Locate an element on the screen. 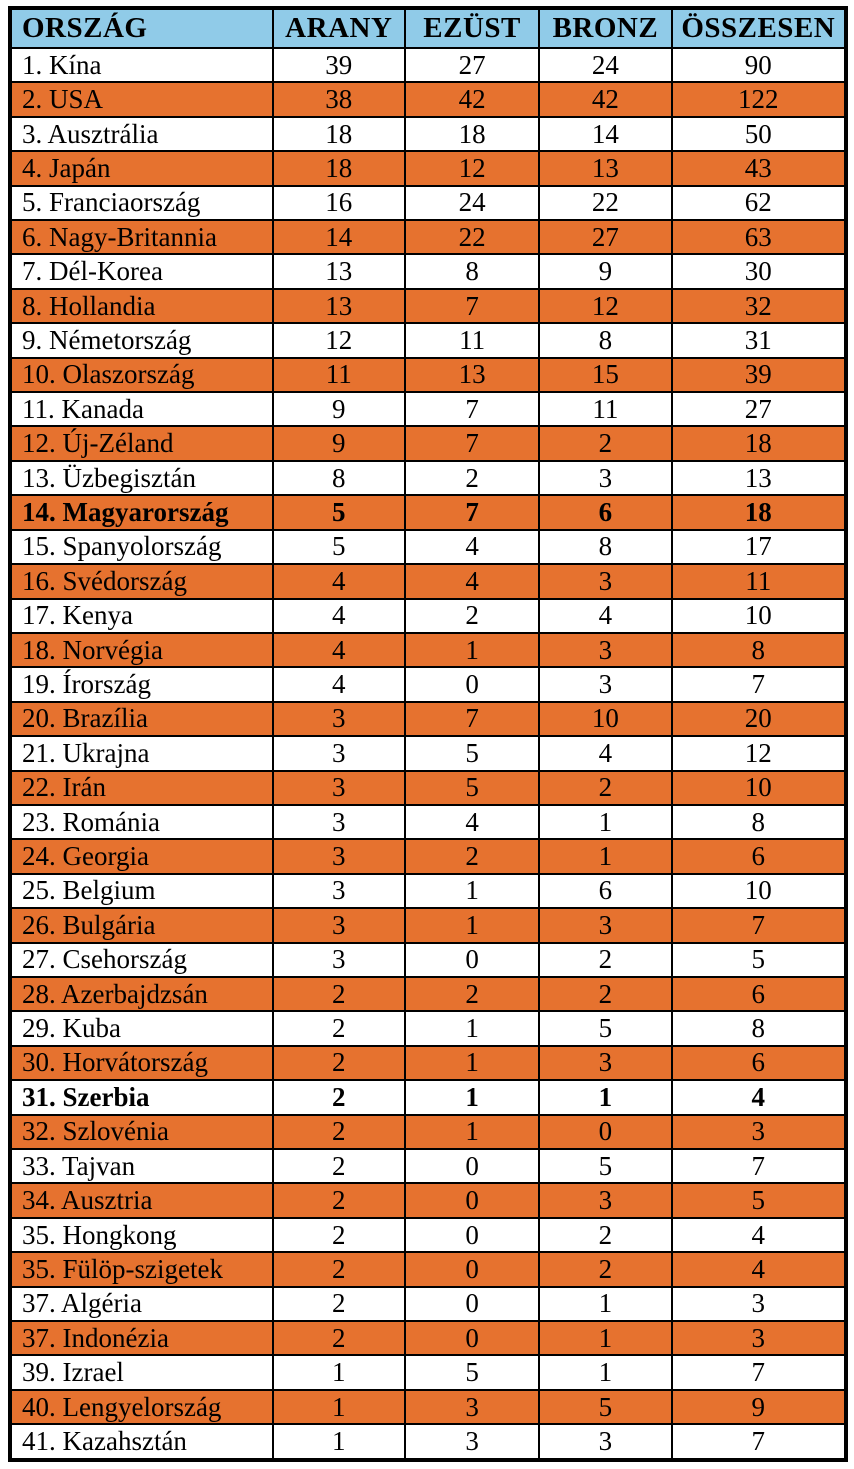  gold-cell: 18 is located at coordinates (338, 134).